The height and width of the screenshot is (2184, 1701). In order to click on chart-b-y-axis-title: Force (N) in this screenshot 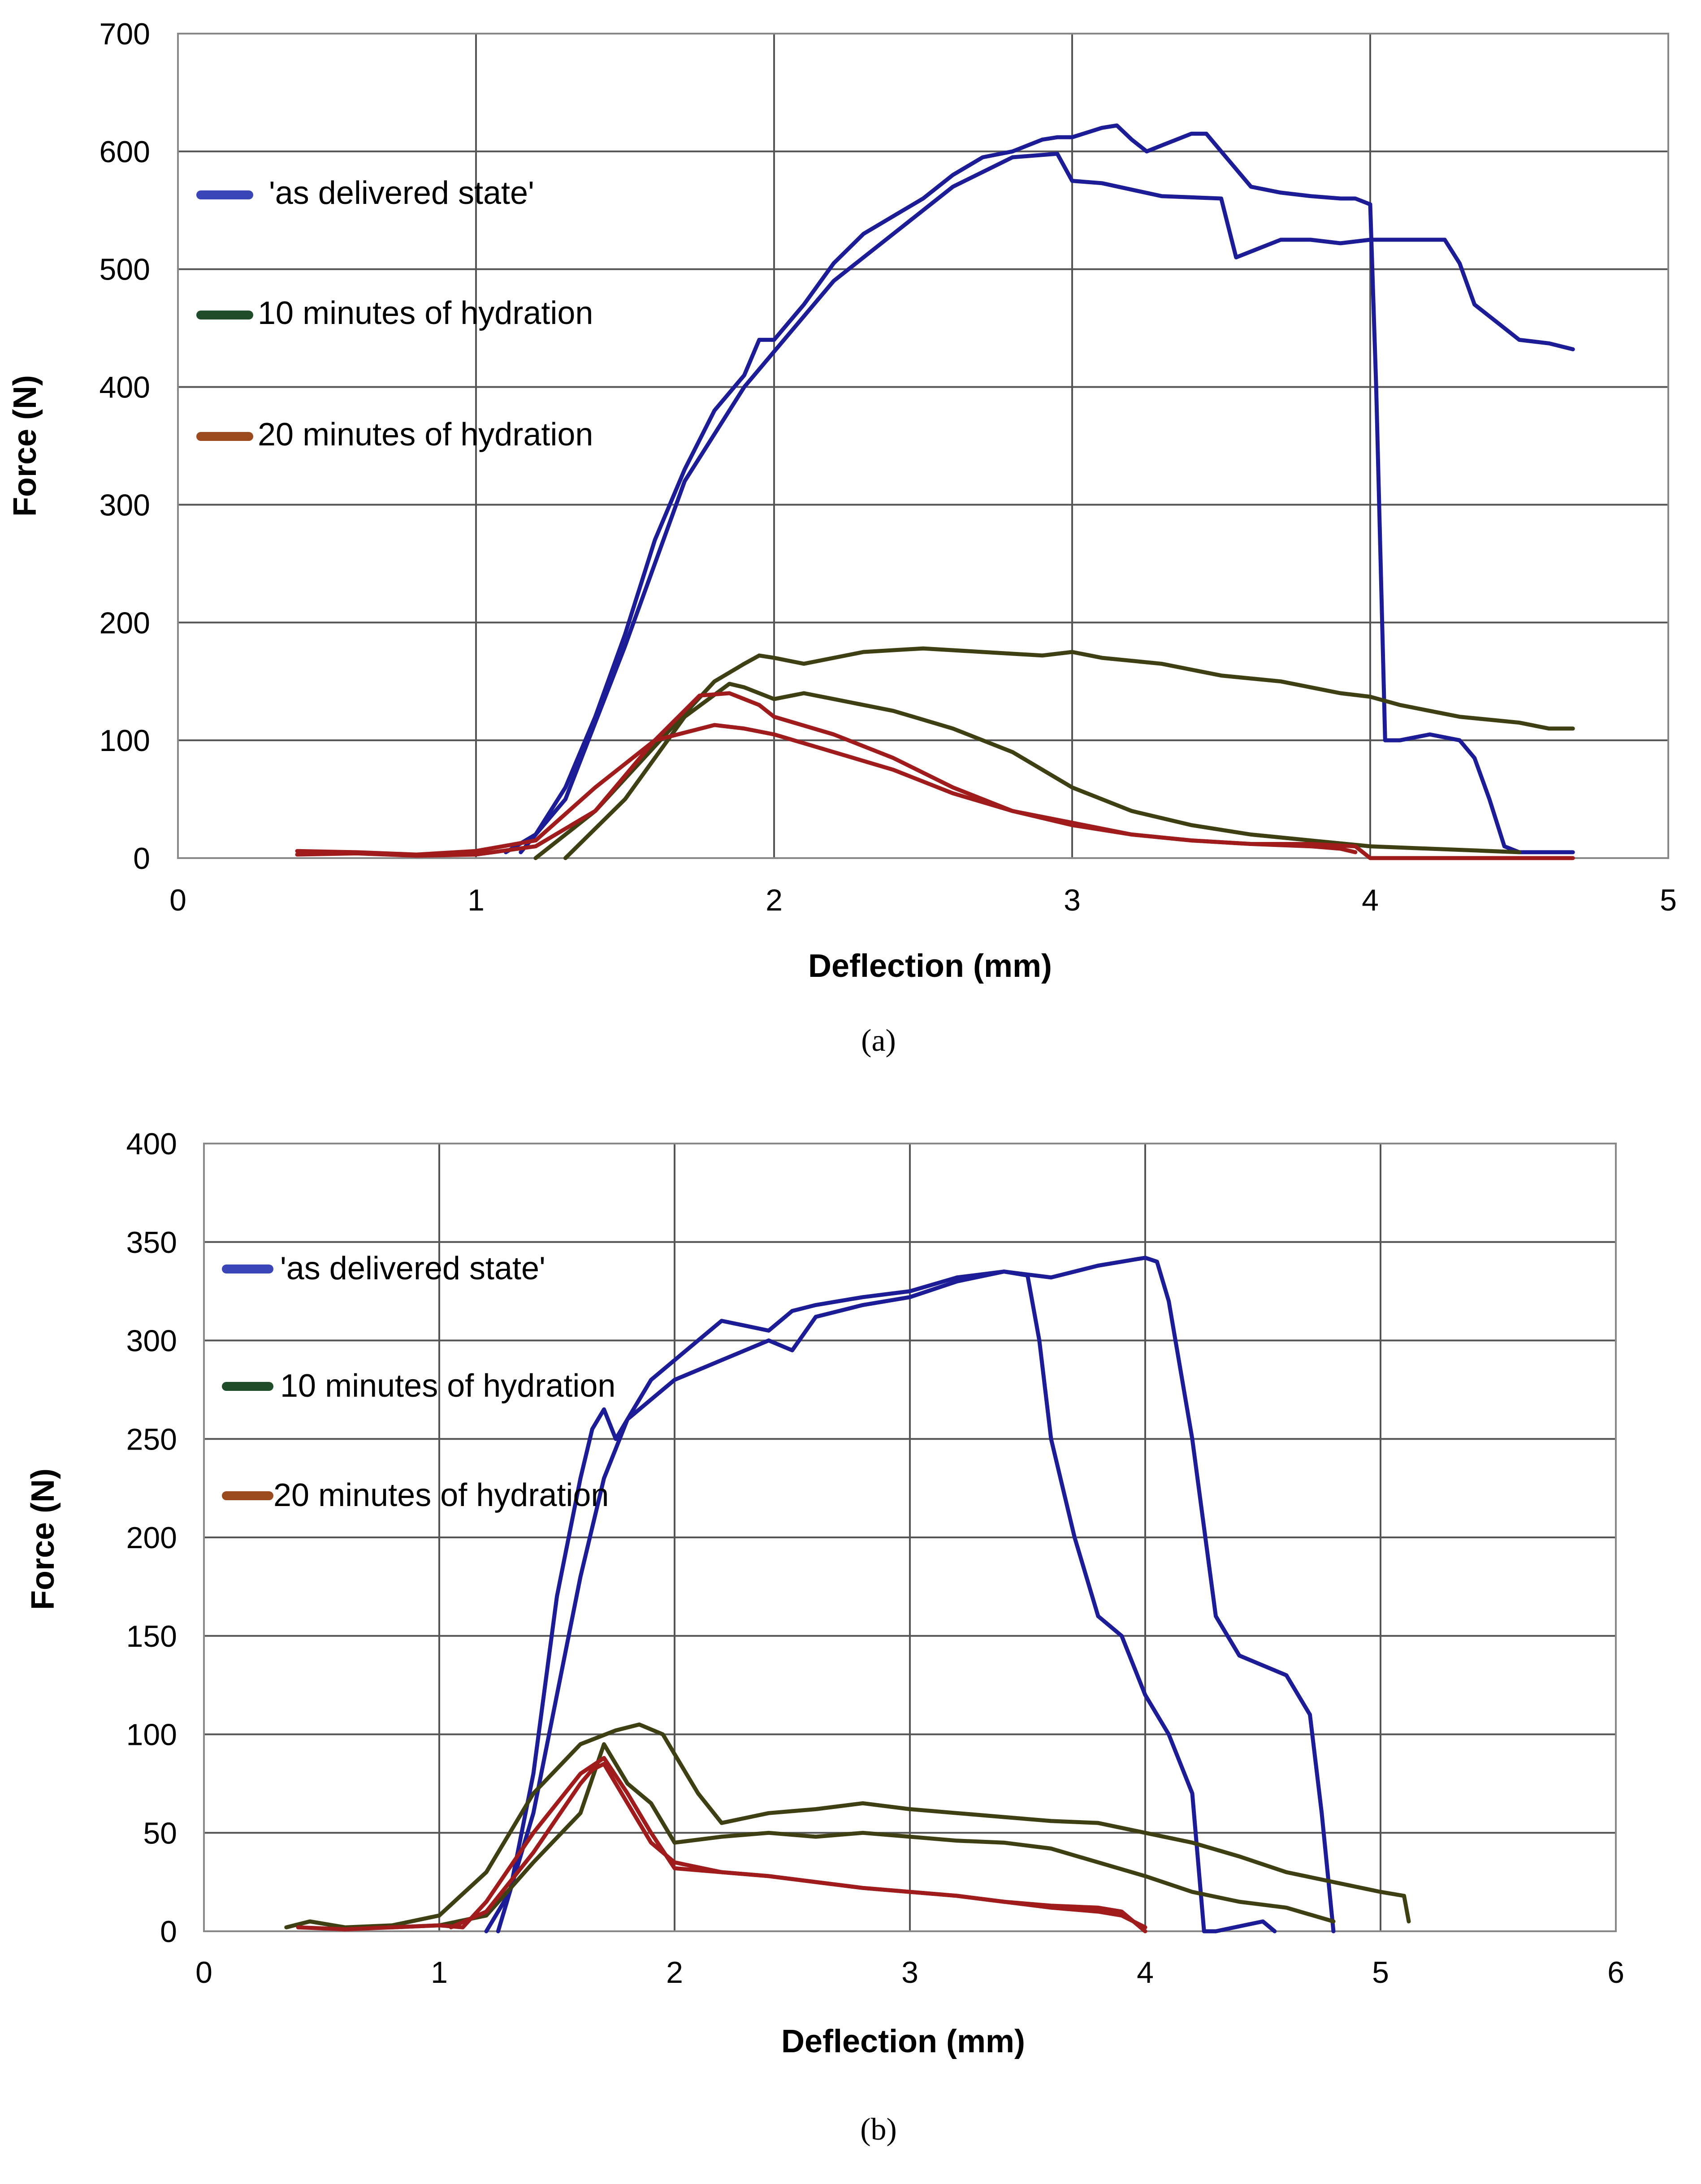, I will do `click(43, 1539)`.